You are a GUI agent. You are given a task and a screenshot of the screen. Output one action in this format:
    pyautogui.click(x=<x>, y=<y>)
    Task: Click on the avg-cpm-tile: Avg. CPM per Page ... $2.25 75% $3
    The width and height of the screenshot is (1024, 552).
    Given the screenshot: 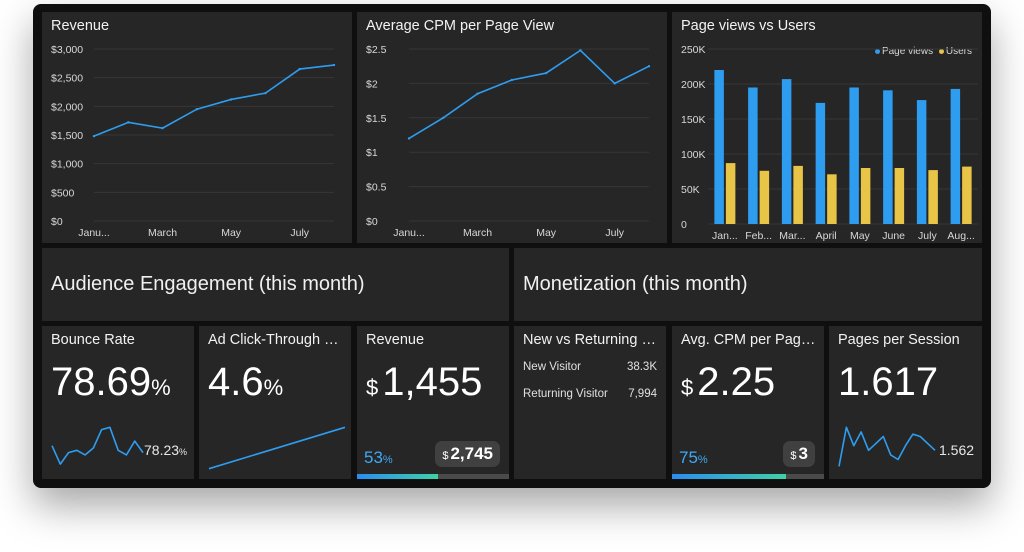 What is the action you would take?
    pyautogui.click(x=748, y=402)
    